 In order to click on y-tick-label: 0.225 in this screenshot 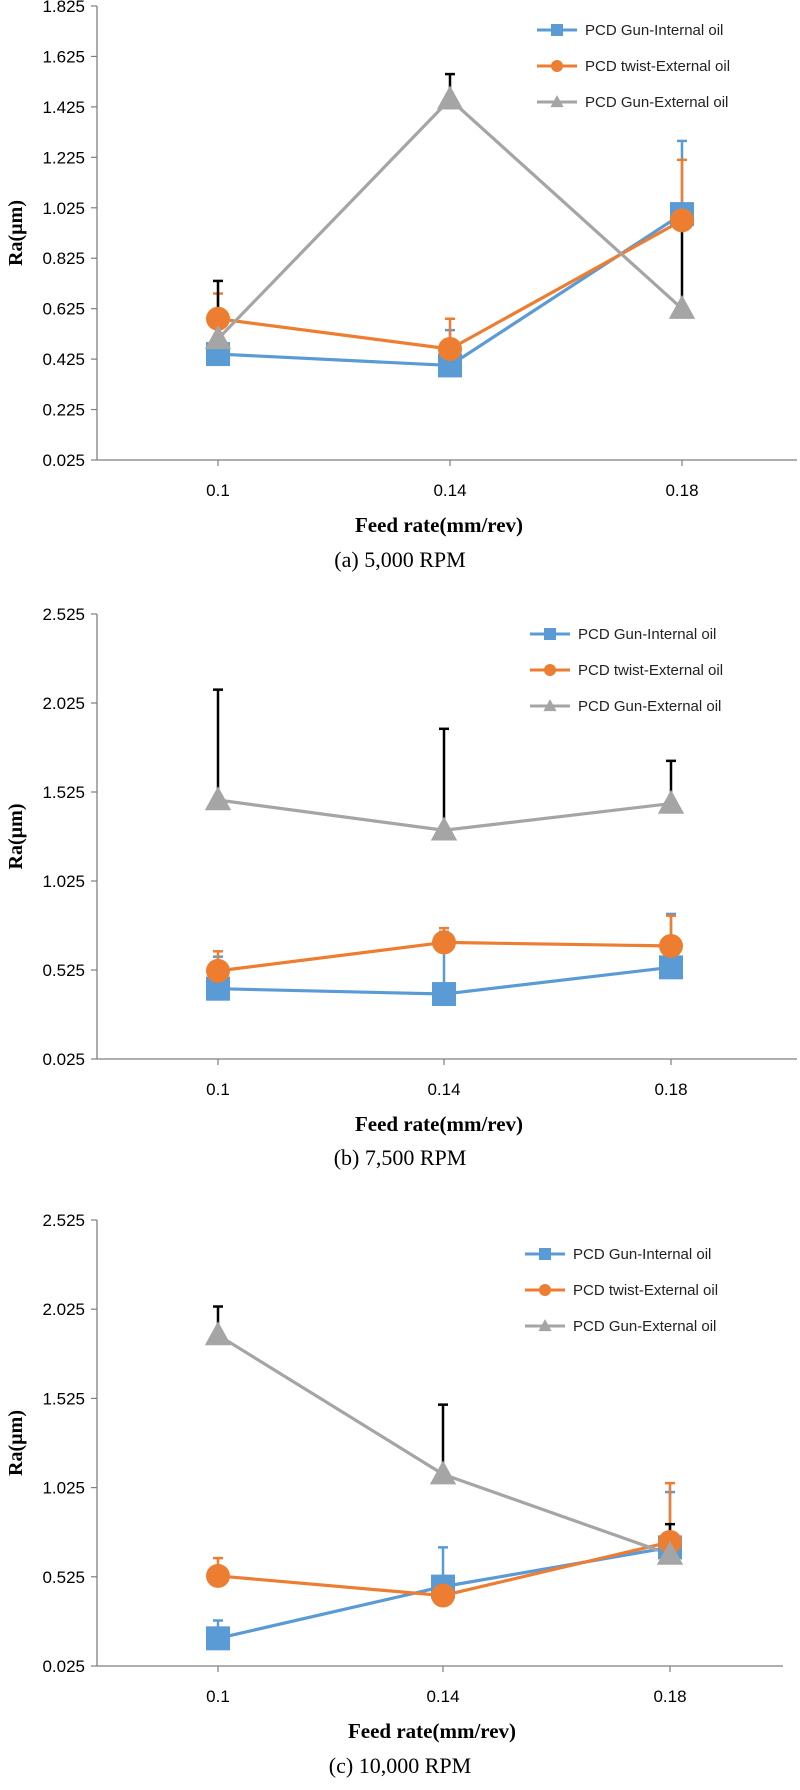, I will do `click(63, 410)`.